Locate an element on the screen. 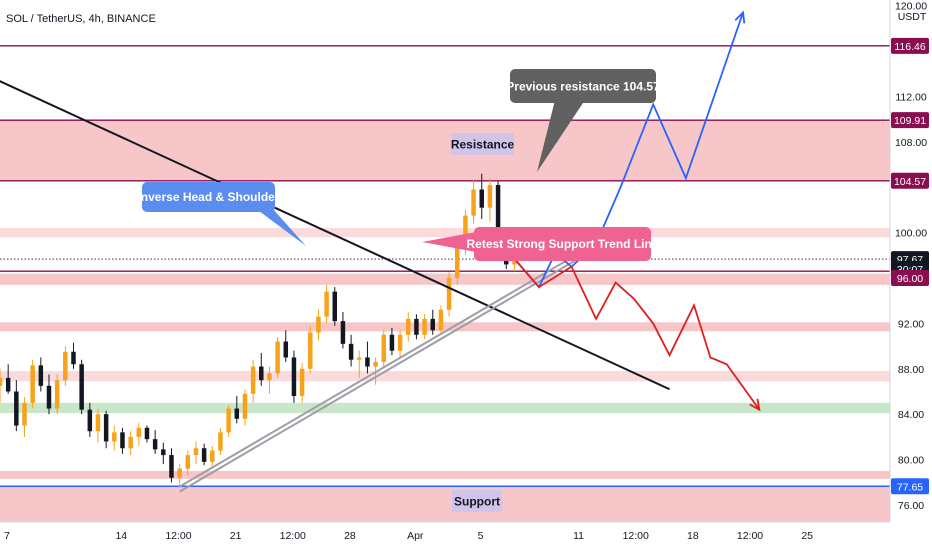  bullish-arrow-head is located at coordinates (740, 17).